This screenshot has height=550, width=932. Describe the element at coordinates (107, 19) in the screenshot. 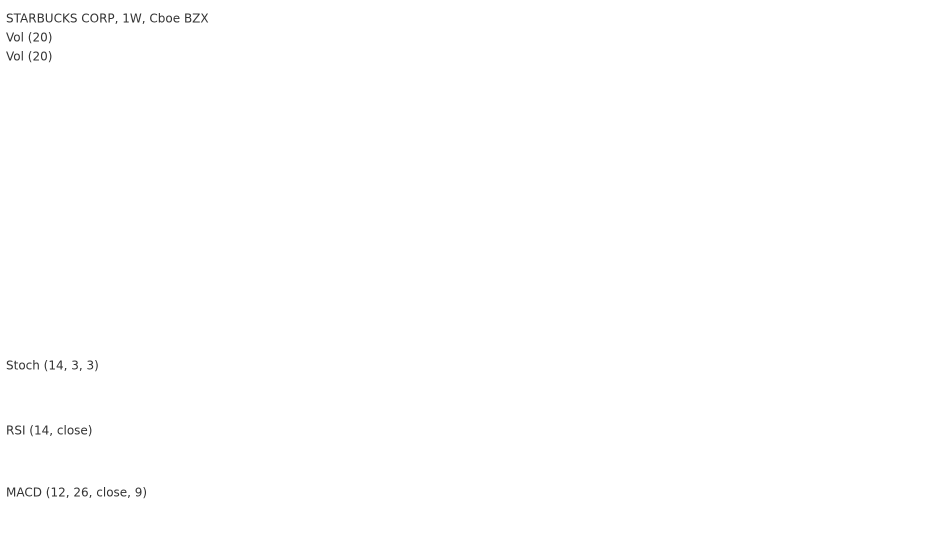

I see `chart-title: STARBUCKS CORP, 1W, Cboe BZX` at that location.